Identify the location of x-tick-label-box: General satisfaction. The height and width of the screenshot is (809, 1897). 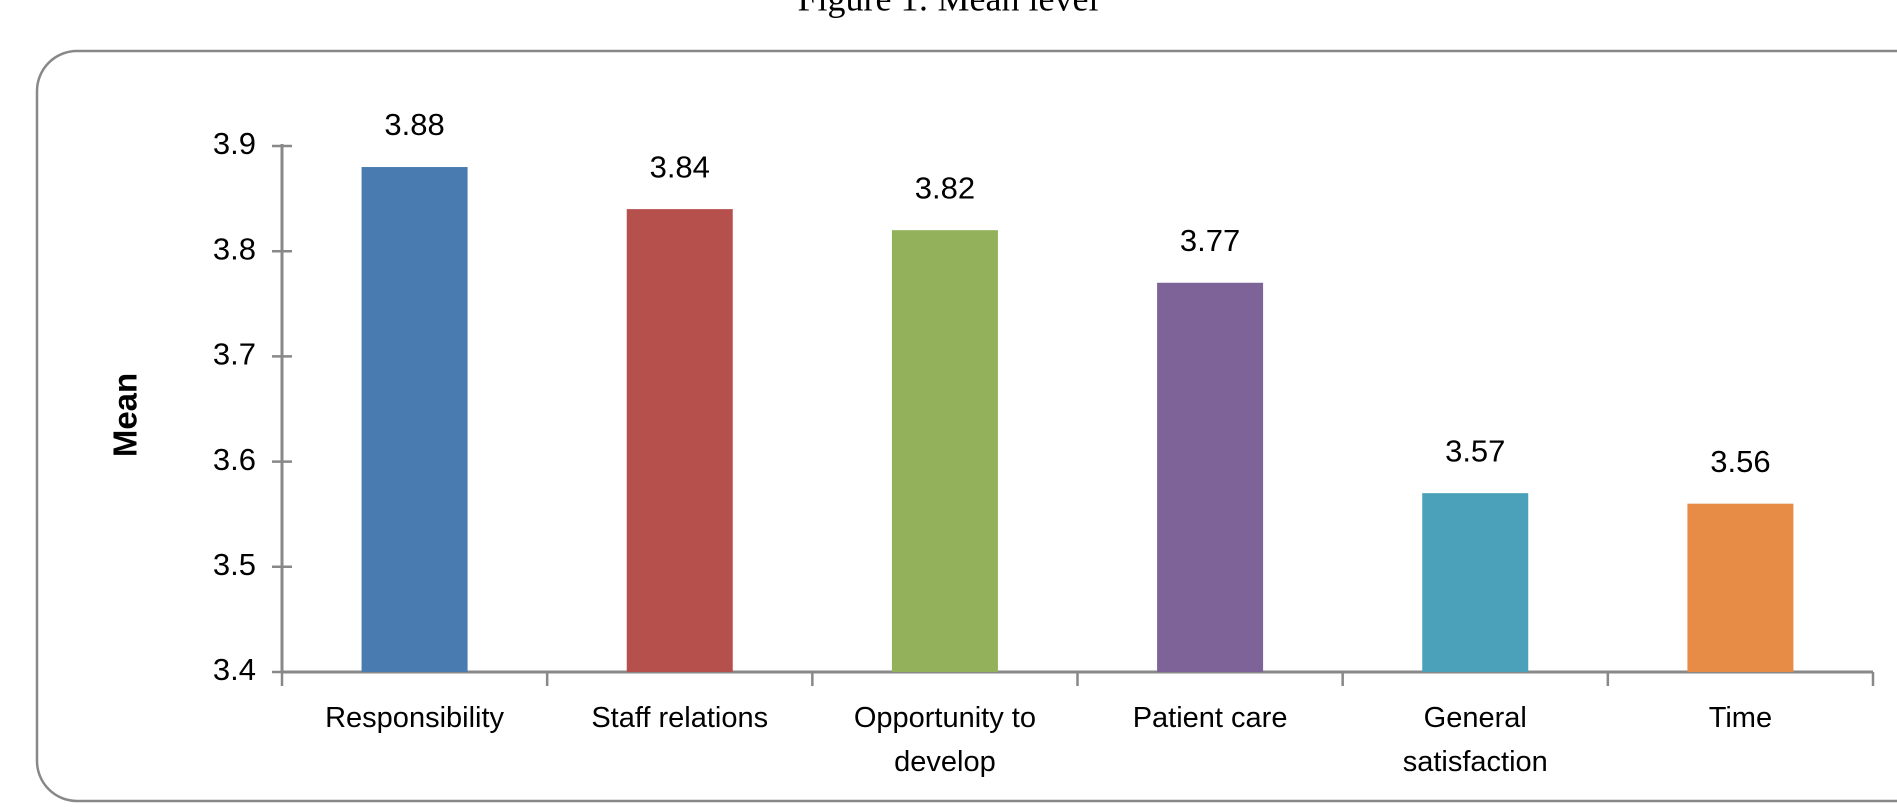
(1475, 740).